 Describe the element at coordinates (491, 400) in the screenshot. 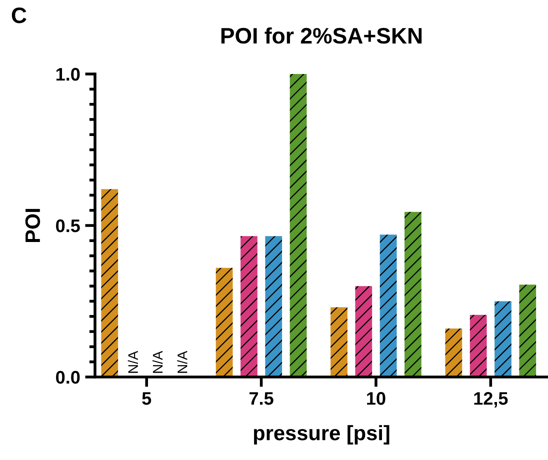

I see `x-tick-label: 12,5` at that location.